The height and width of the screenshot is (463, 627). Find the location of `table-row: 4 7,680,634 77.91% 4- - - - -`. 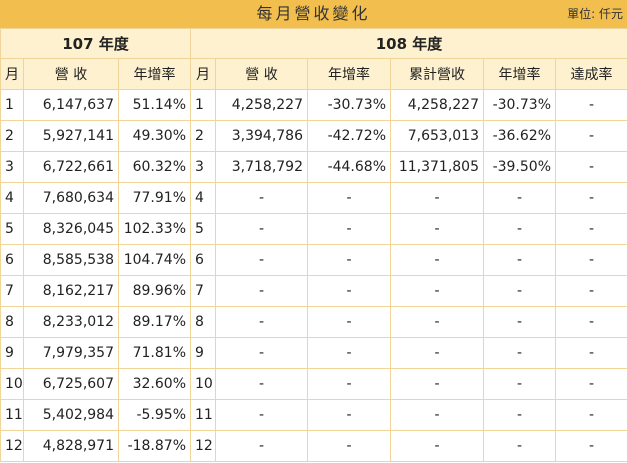

table-row: 4 7,680,634 77.91% 4- - - - - is located at coordinates (313, 198).